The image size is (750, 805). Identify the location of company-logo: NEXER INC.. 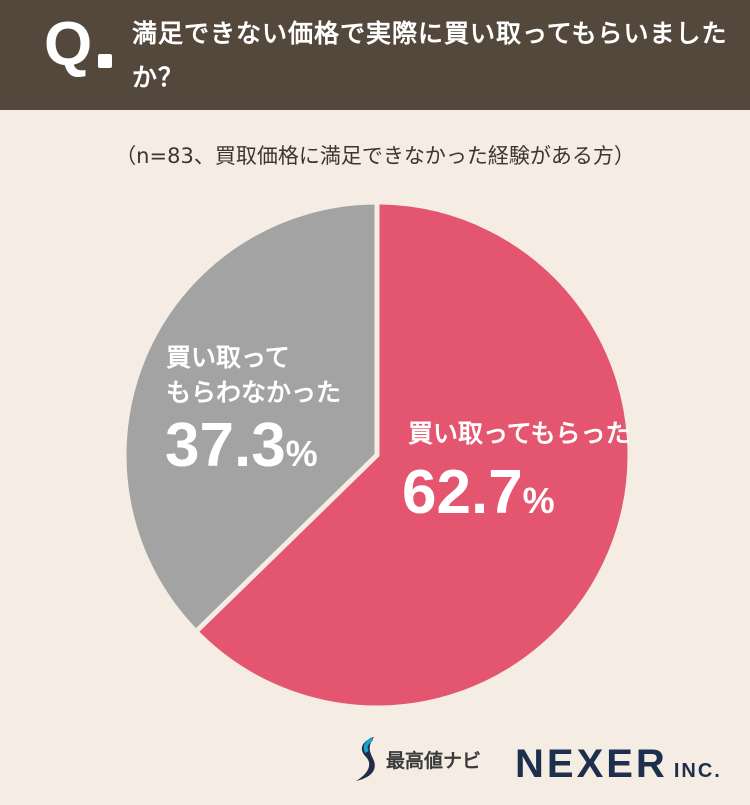
(618, 764).